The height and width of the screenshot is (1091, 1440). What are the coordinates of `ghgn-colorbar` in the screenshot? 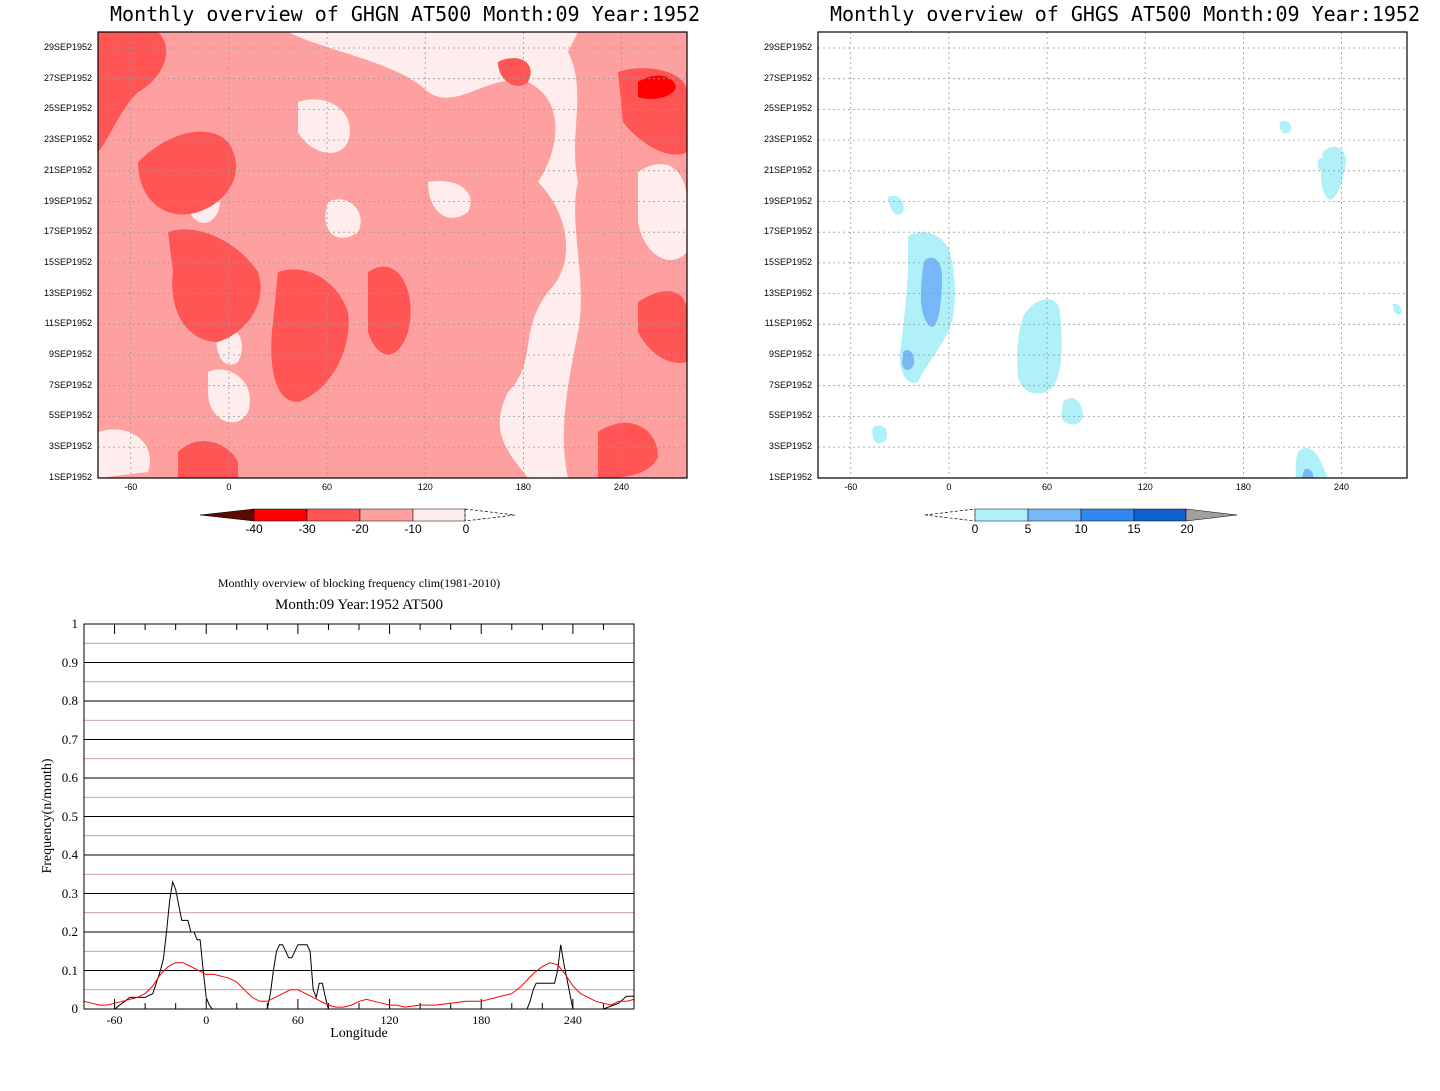 It's located at (357, 515).